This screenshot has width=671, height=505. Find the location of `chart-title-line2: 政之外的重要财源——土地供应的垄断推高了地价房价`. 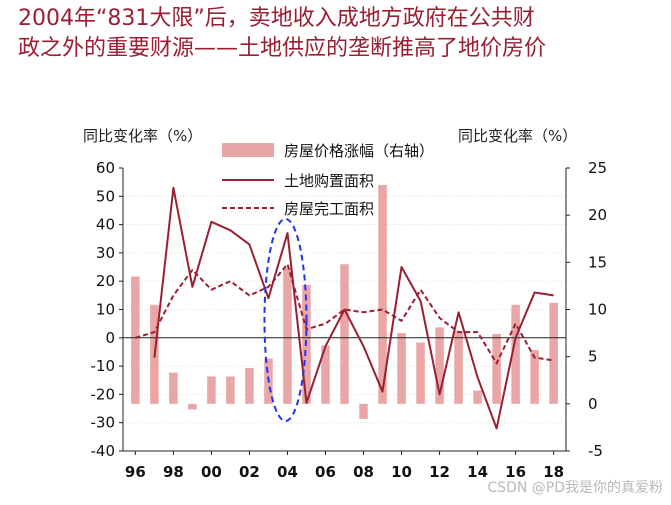

chart-title-line2: 政之外的重要财源——土地供应的垄断推高了地价房价 is located at coordinates (282, 48).